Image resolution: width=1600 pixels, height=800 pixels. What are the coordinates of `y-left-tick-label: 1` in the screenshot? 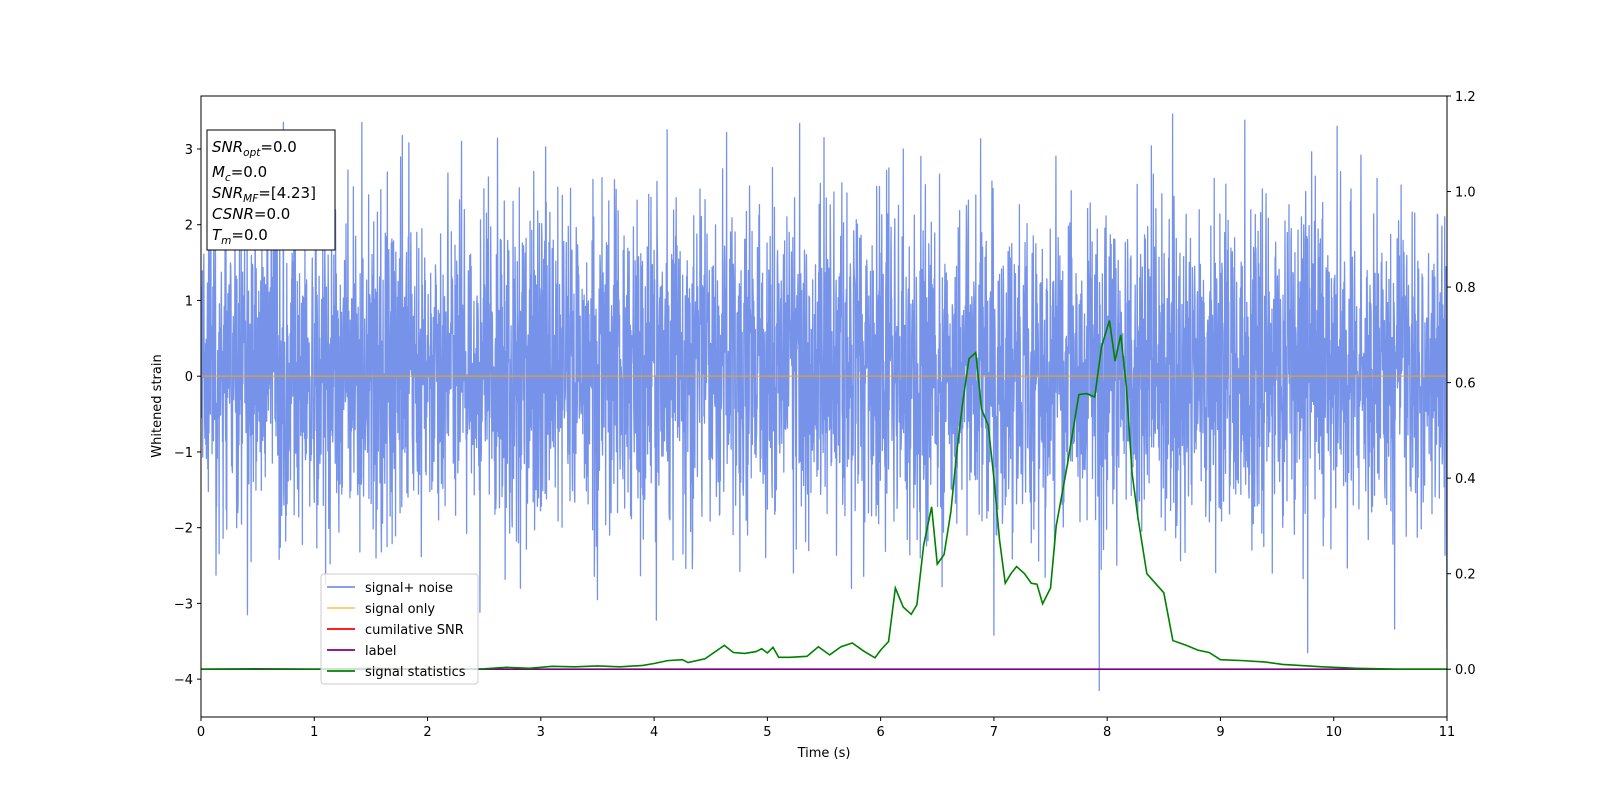 It's located at (189, 301).